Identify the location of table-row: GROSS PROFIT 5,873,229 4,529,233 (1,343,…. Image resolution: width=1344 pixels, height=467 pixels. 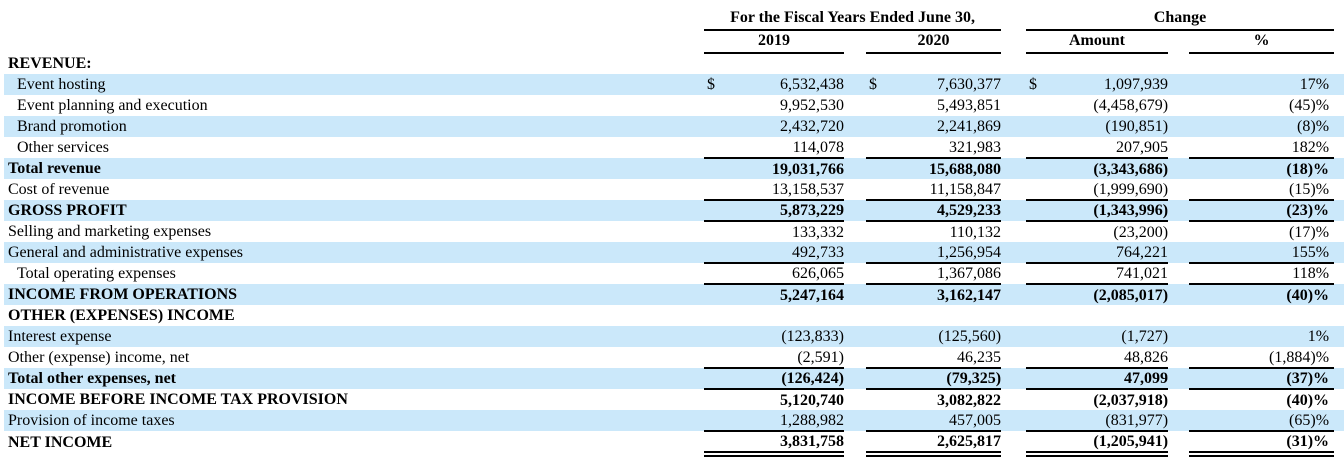
(674, 210).